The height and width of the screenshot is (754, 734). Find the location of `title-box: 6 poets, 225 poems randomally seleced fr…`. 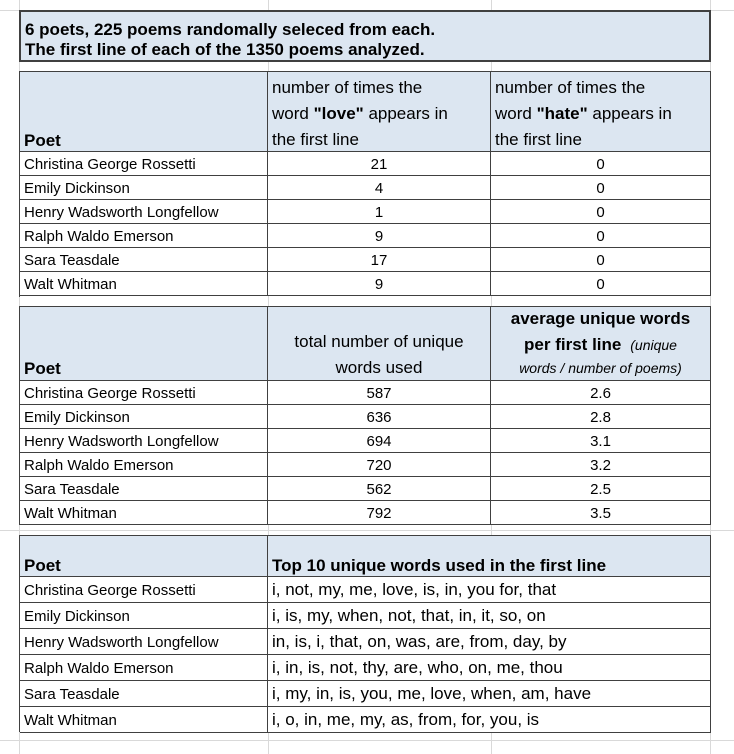

title-box: 6 poets, 225 poems randomally seleced fr… is located at coordinates (365, 36).